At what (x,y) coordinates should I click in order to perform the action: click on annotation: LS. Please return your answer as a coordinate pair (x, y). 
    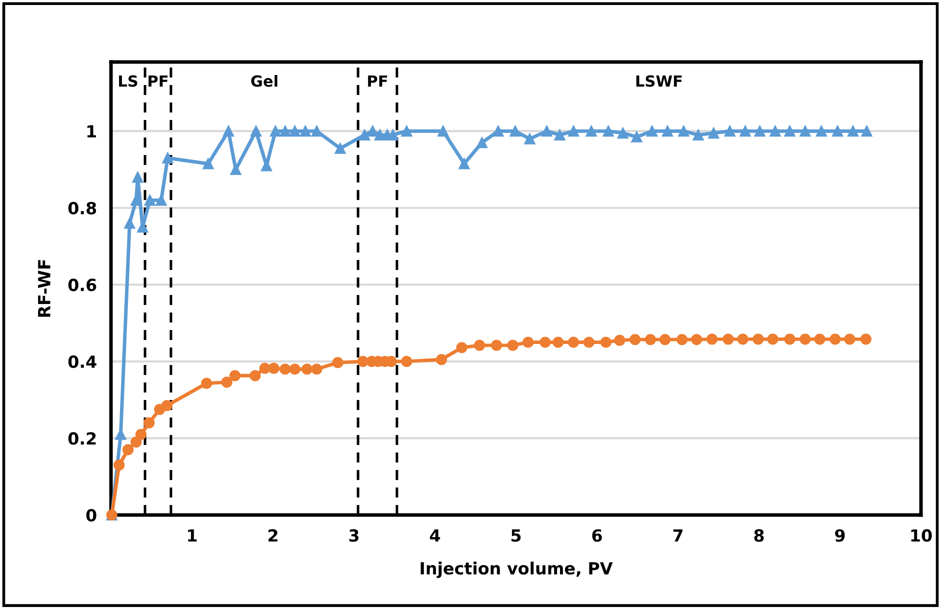
    Looking at the image, I should click on (128, 81).